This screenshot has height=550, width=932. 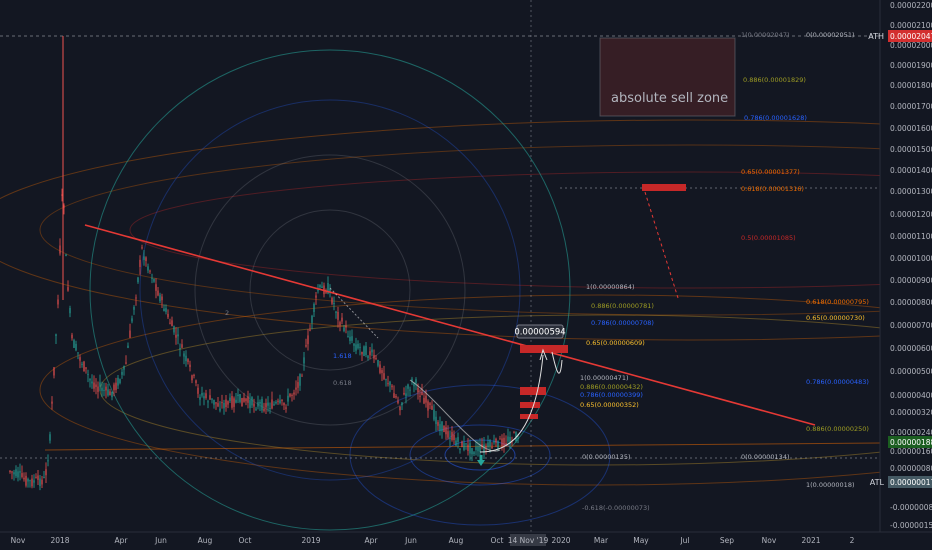 What do you see at coordinates (684, 540) in the screenshot?
I see `x-tick-label: Jul` at bounding box center [684, 540].